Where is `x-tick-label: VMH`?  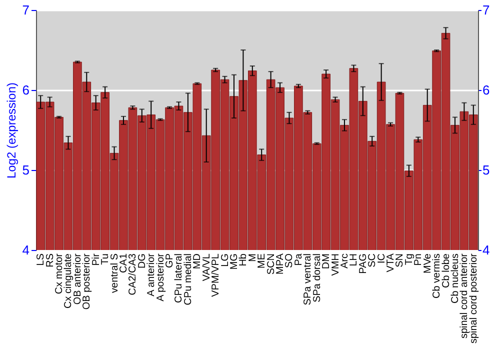
x-tick-label: VMH is located at coordinates (336, 265).